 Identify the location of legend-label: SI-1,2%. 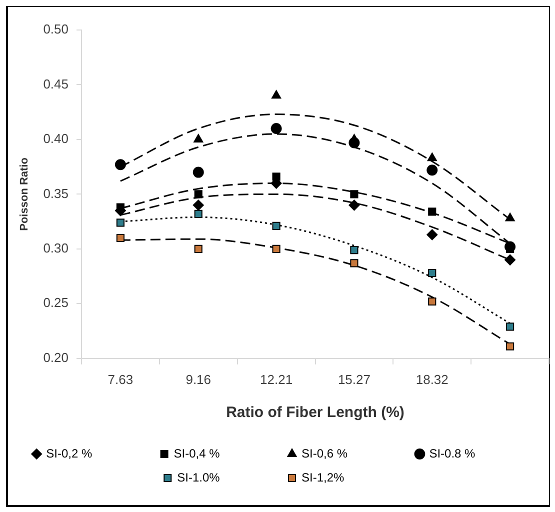
(351, 477).